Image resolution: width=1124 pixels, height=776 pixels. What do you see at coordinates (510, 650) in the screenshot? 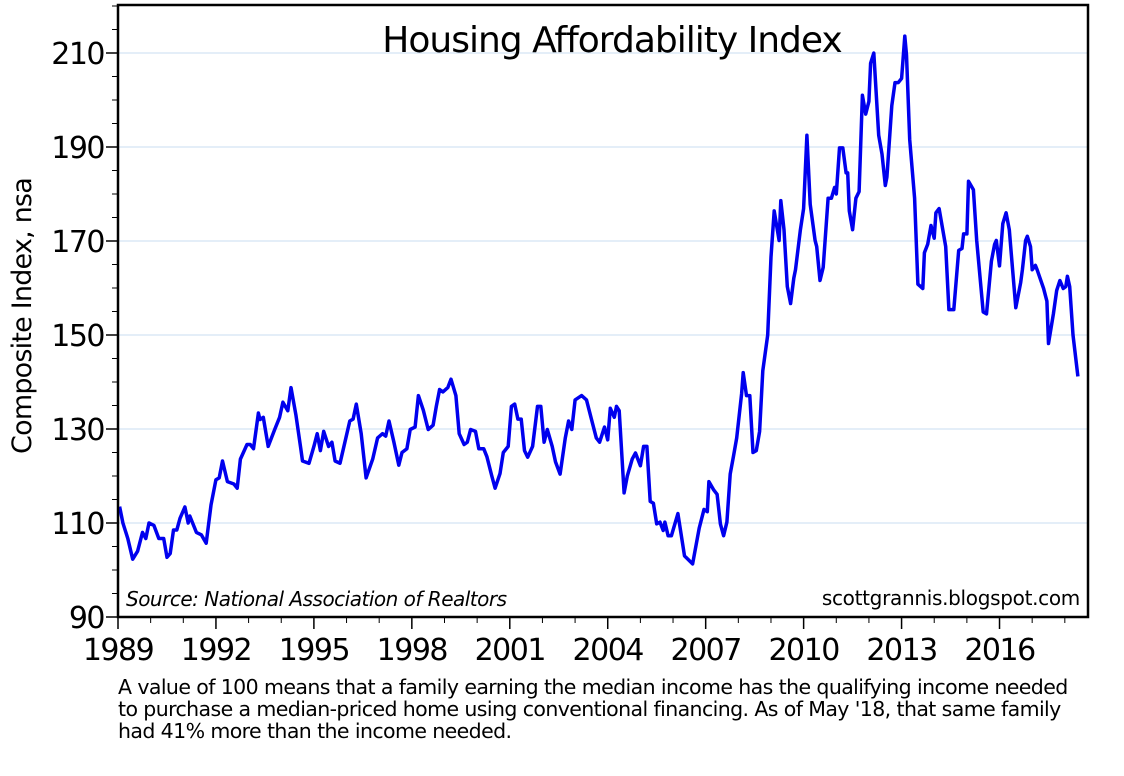
I see `x-tick-label: 2001` at bounding box center [510, 650].